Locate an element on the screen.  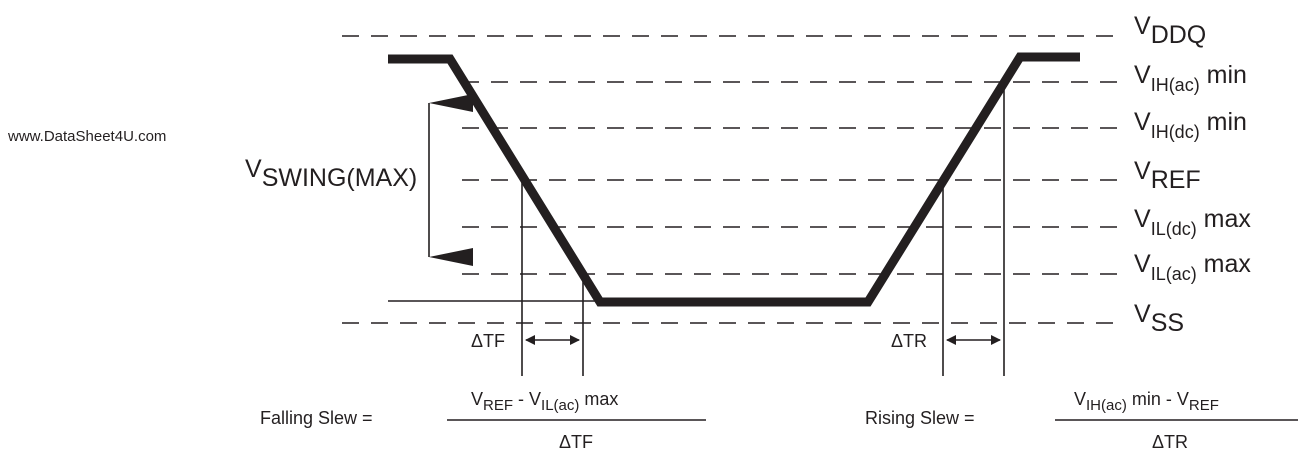
vil-dc-label: VIL(dc) max is located at coordinates (1192, 222).